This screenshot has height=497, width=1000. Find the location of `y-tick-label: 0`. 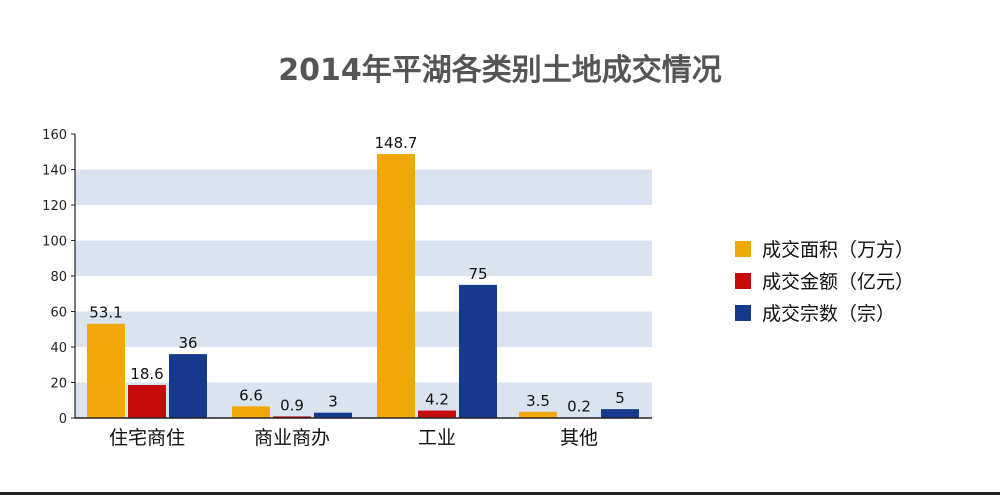

y-tick-label: 0 is located at coordinates (63, 419).